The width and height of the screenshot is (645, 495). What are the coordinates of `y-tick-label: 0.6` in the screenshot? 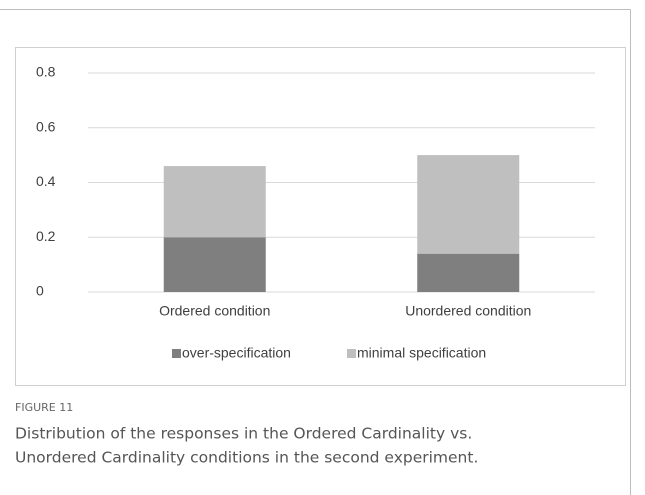 It's located at (46, 126).